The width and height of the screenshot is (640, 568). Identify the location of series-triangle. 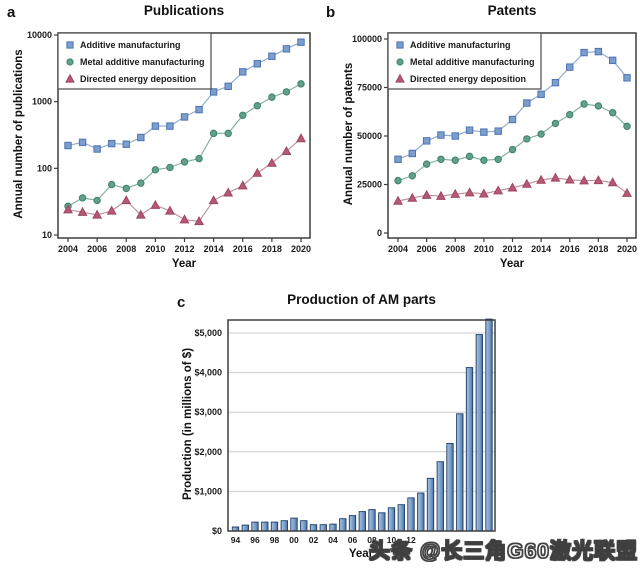
(512, 188).